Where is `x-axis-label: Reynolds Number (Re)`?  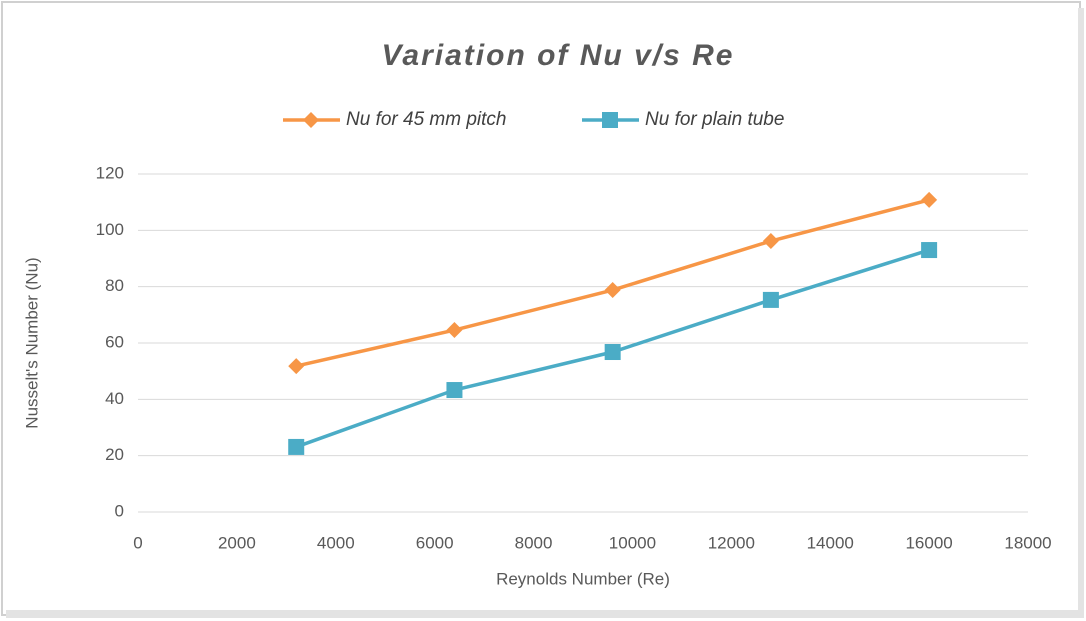 x-axis-label: Reynolds Number (Re) is located at coordinates (583, 578).